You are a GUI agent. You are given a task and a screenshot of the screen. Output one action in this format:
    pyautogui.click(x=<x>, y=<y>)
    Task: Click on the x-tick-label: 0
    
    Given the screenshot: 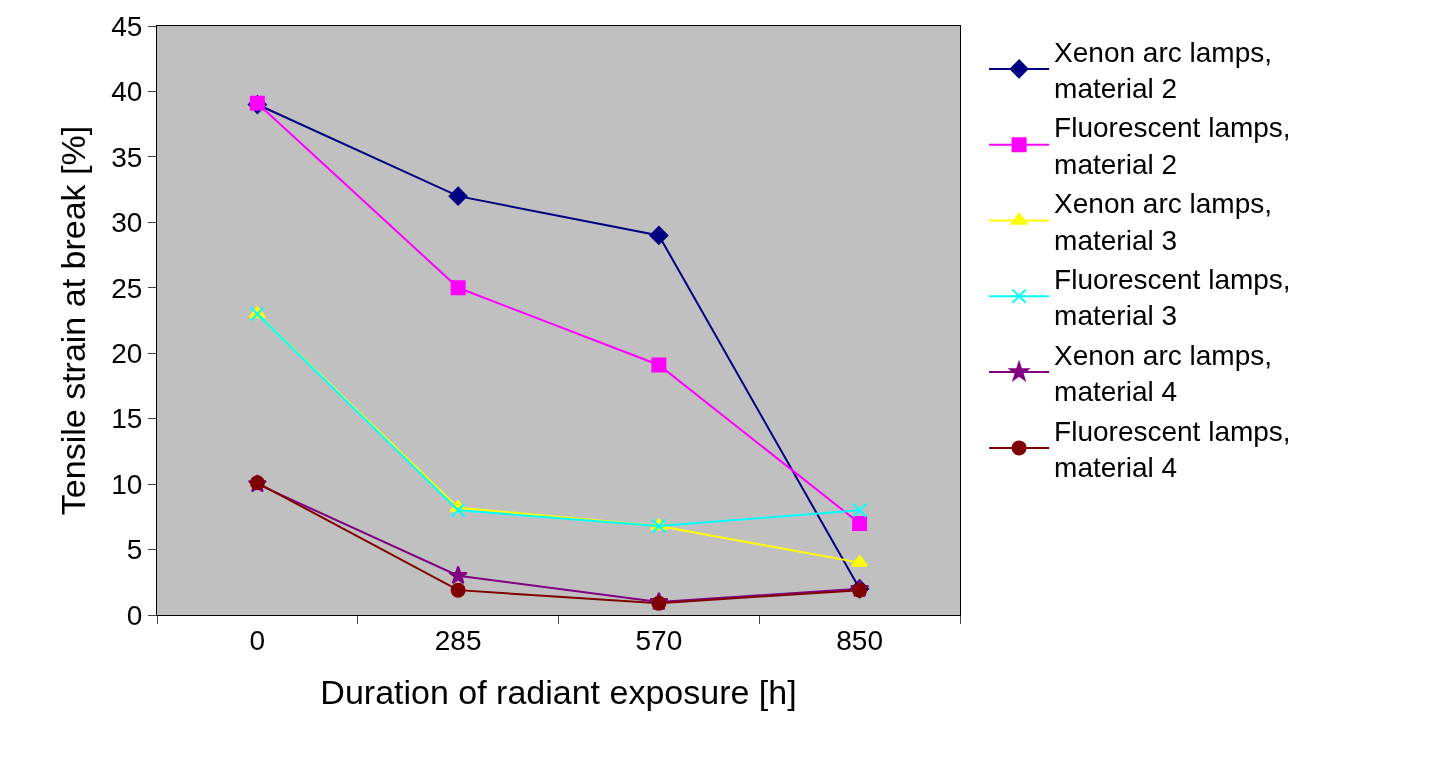 What is the action you would take?
    pyautogui.click(x=257, y=640)
    